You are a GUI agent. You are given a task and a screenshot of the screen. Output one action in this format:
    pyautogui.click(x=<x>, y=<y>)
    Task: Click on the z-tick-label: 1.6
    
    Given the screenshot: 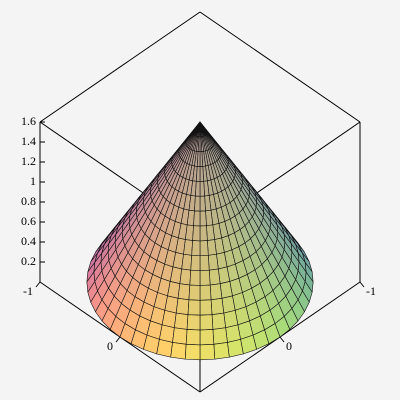 What is the action you would take?
    pyautogui.click(x=28, y=121)
    